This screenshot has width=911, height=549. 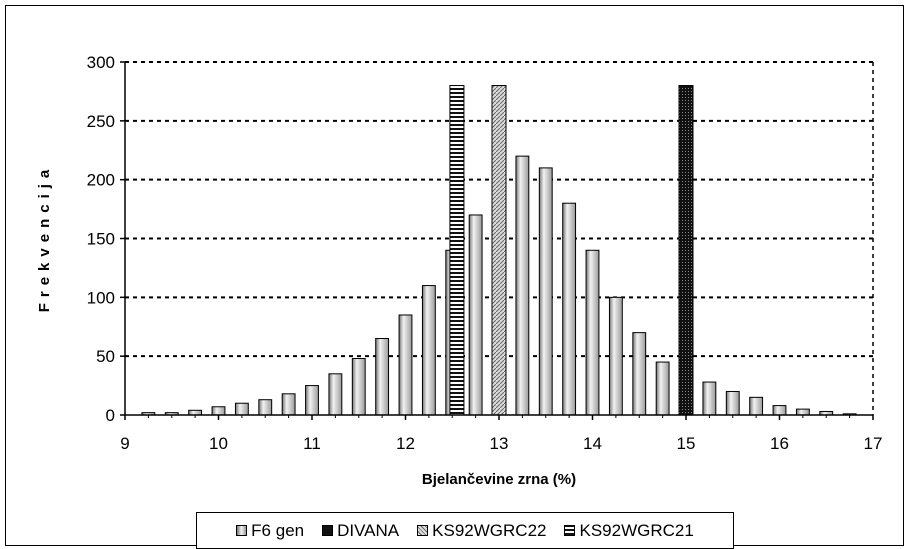 What do you see at coordinates (105, 356) in the screenshot?
I see `y-tick-label: 50` at bounding box center [105, 356].